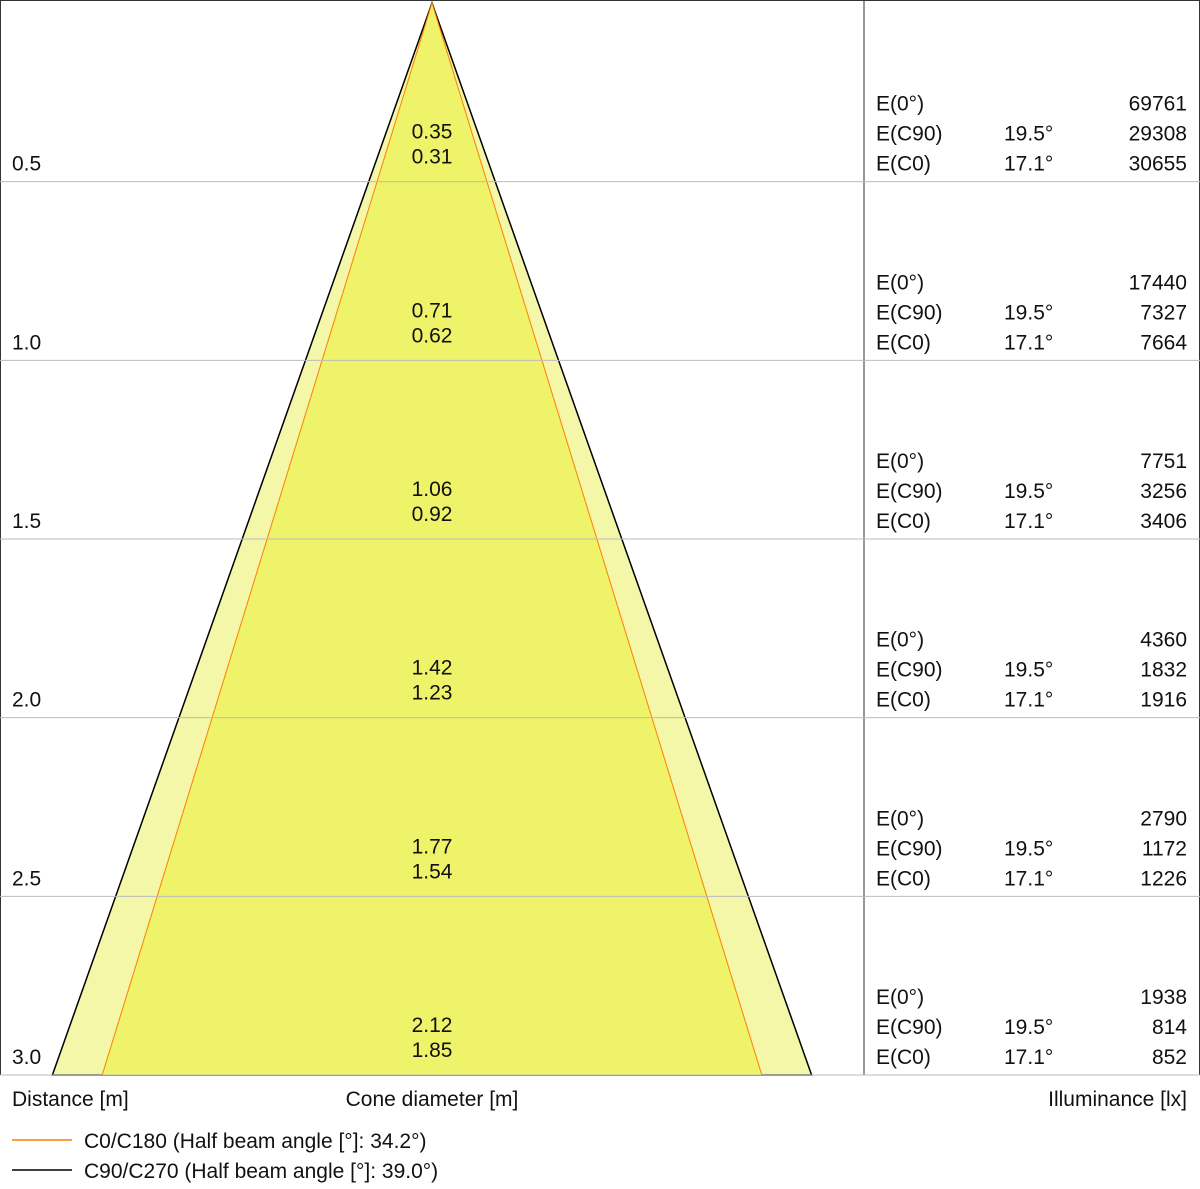  I want to click on cone-diameter: 0.71, so click(432, 310).